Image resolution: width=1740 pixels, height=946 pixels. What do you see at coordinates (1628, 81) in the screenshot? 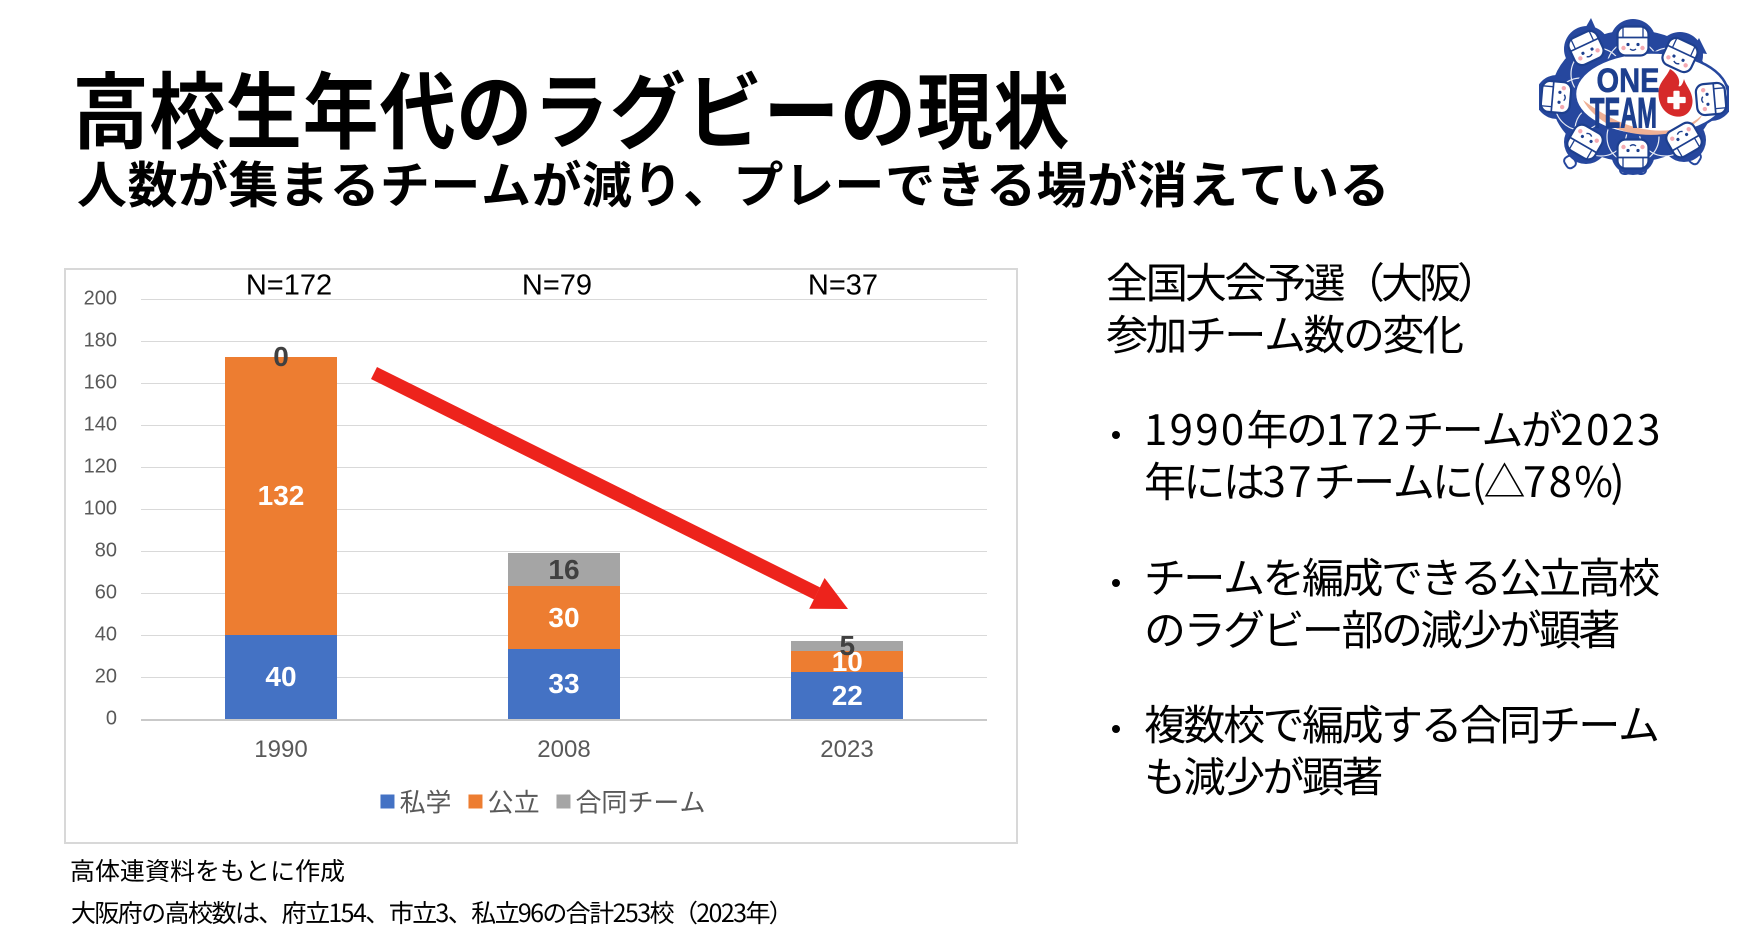
I see `svg-text: ONE` at bounding box center [1628, 81].